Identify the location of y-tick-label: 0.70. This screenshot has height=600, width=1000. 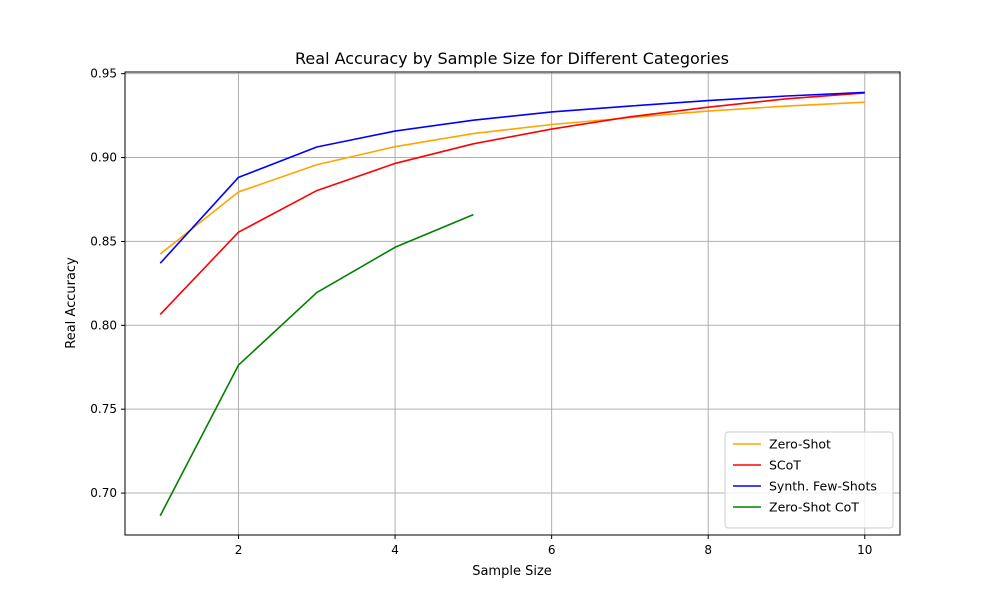
(103, 493).